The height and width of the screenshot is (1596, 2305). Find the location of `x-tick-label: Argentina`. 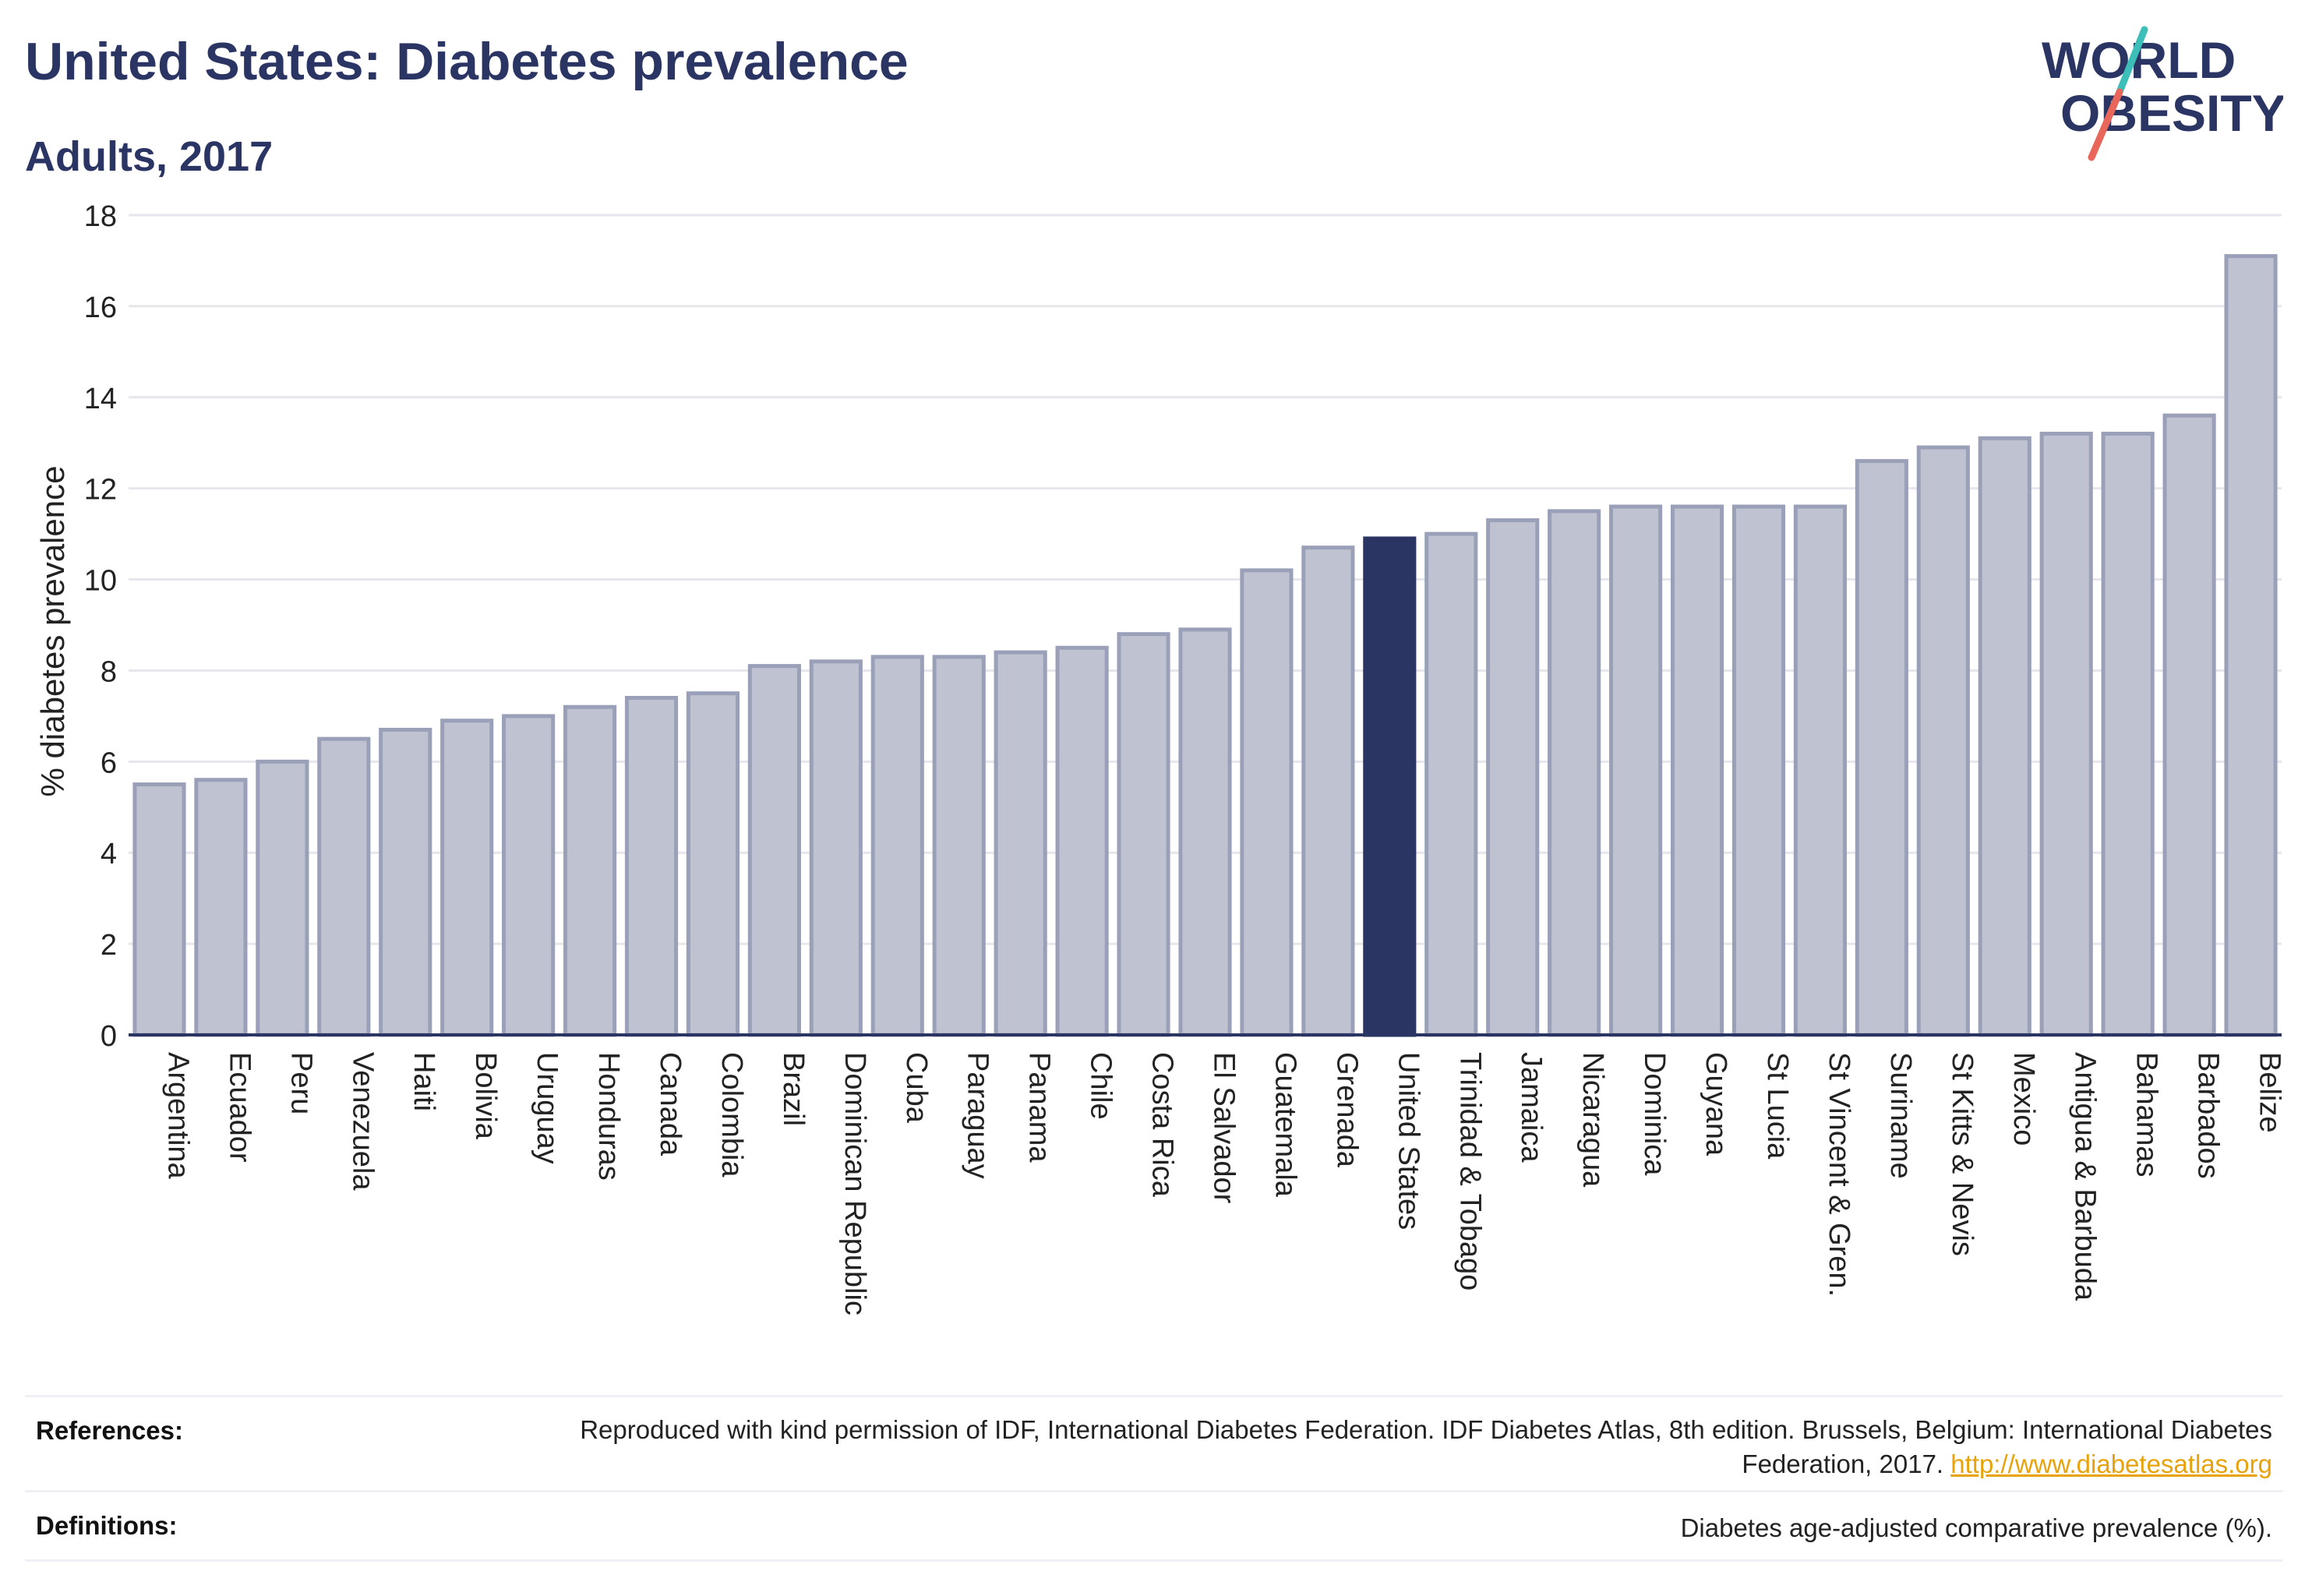

x-tick-label: Argentina is located at coordinates (177, 1116).